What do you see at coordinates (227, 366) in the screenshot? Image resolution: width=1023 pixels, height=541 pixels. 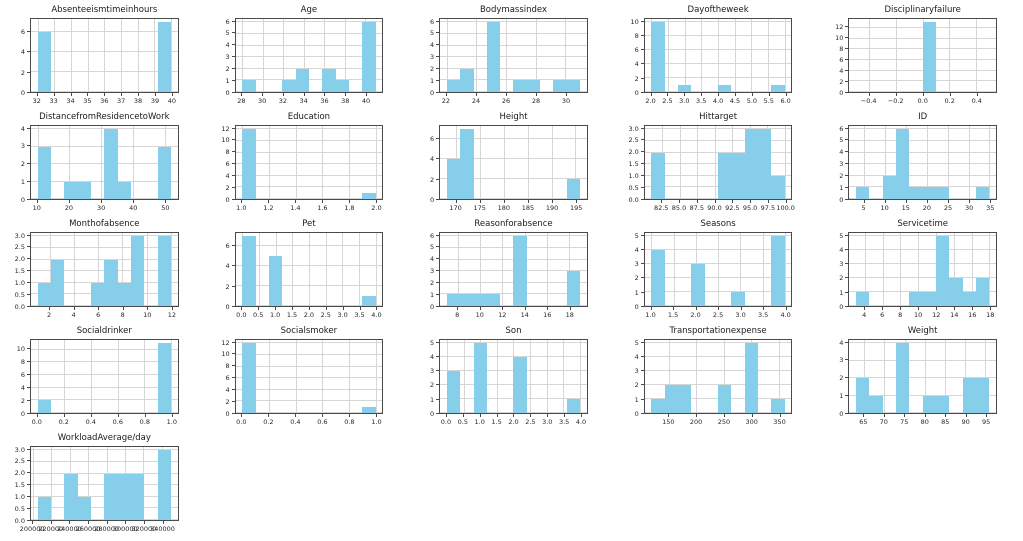 I see `y-tick-label: 8` at bounding box center [227, 366].